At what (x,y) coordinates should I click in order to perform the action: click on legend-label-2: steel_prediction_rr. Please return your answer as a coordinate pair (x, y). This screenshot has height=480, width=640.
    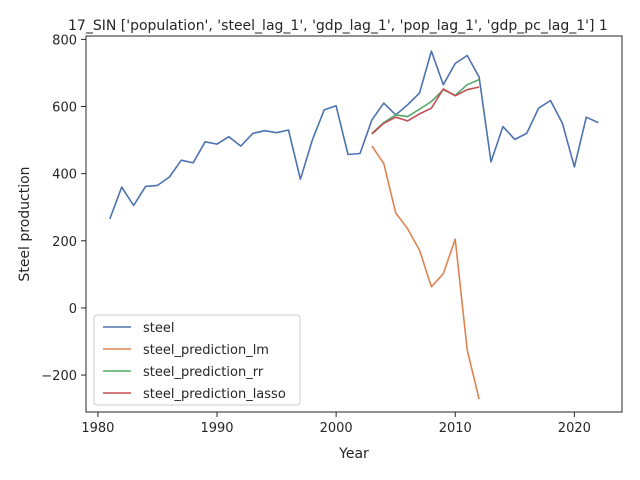
    Looking at the image, I should click on (203, 372).